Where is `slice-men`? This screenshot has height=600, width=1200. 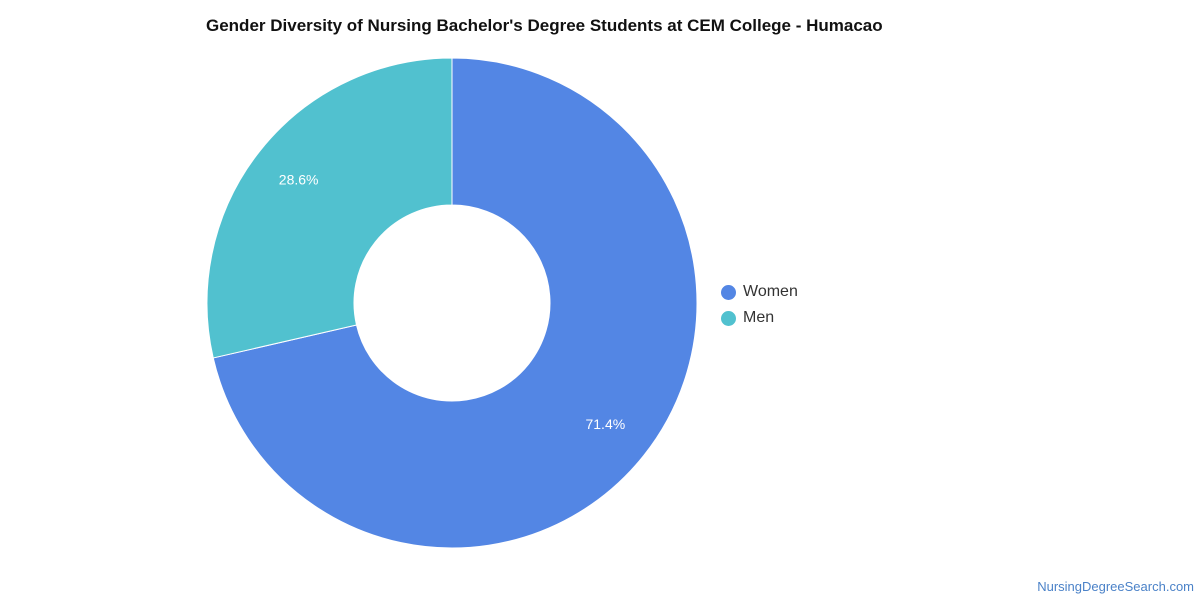 slice-men is located at coordinates (329, 208).